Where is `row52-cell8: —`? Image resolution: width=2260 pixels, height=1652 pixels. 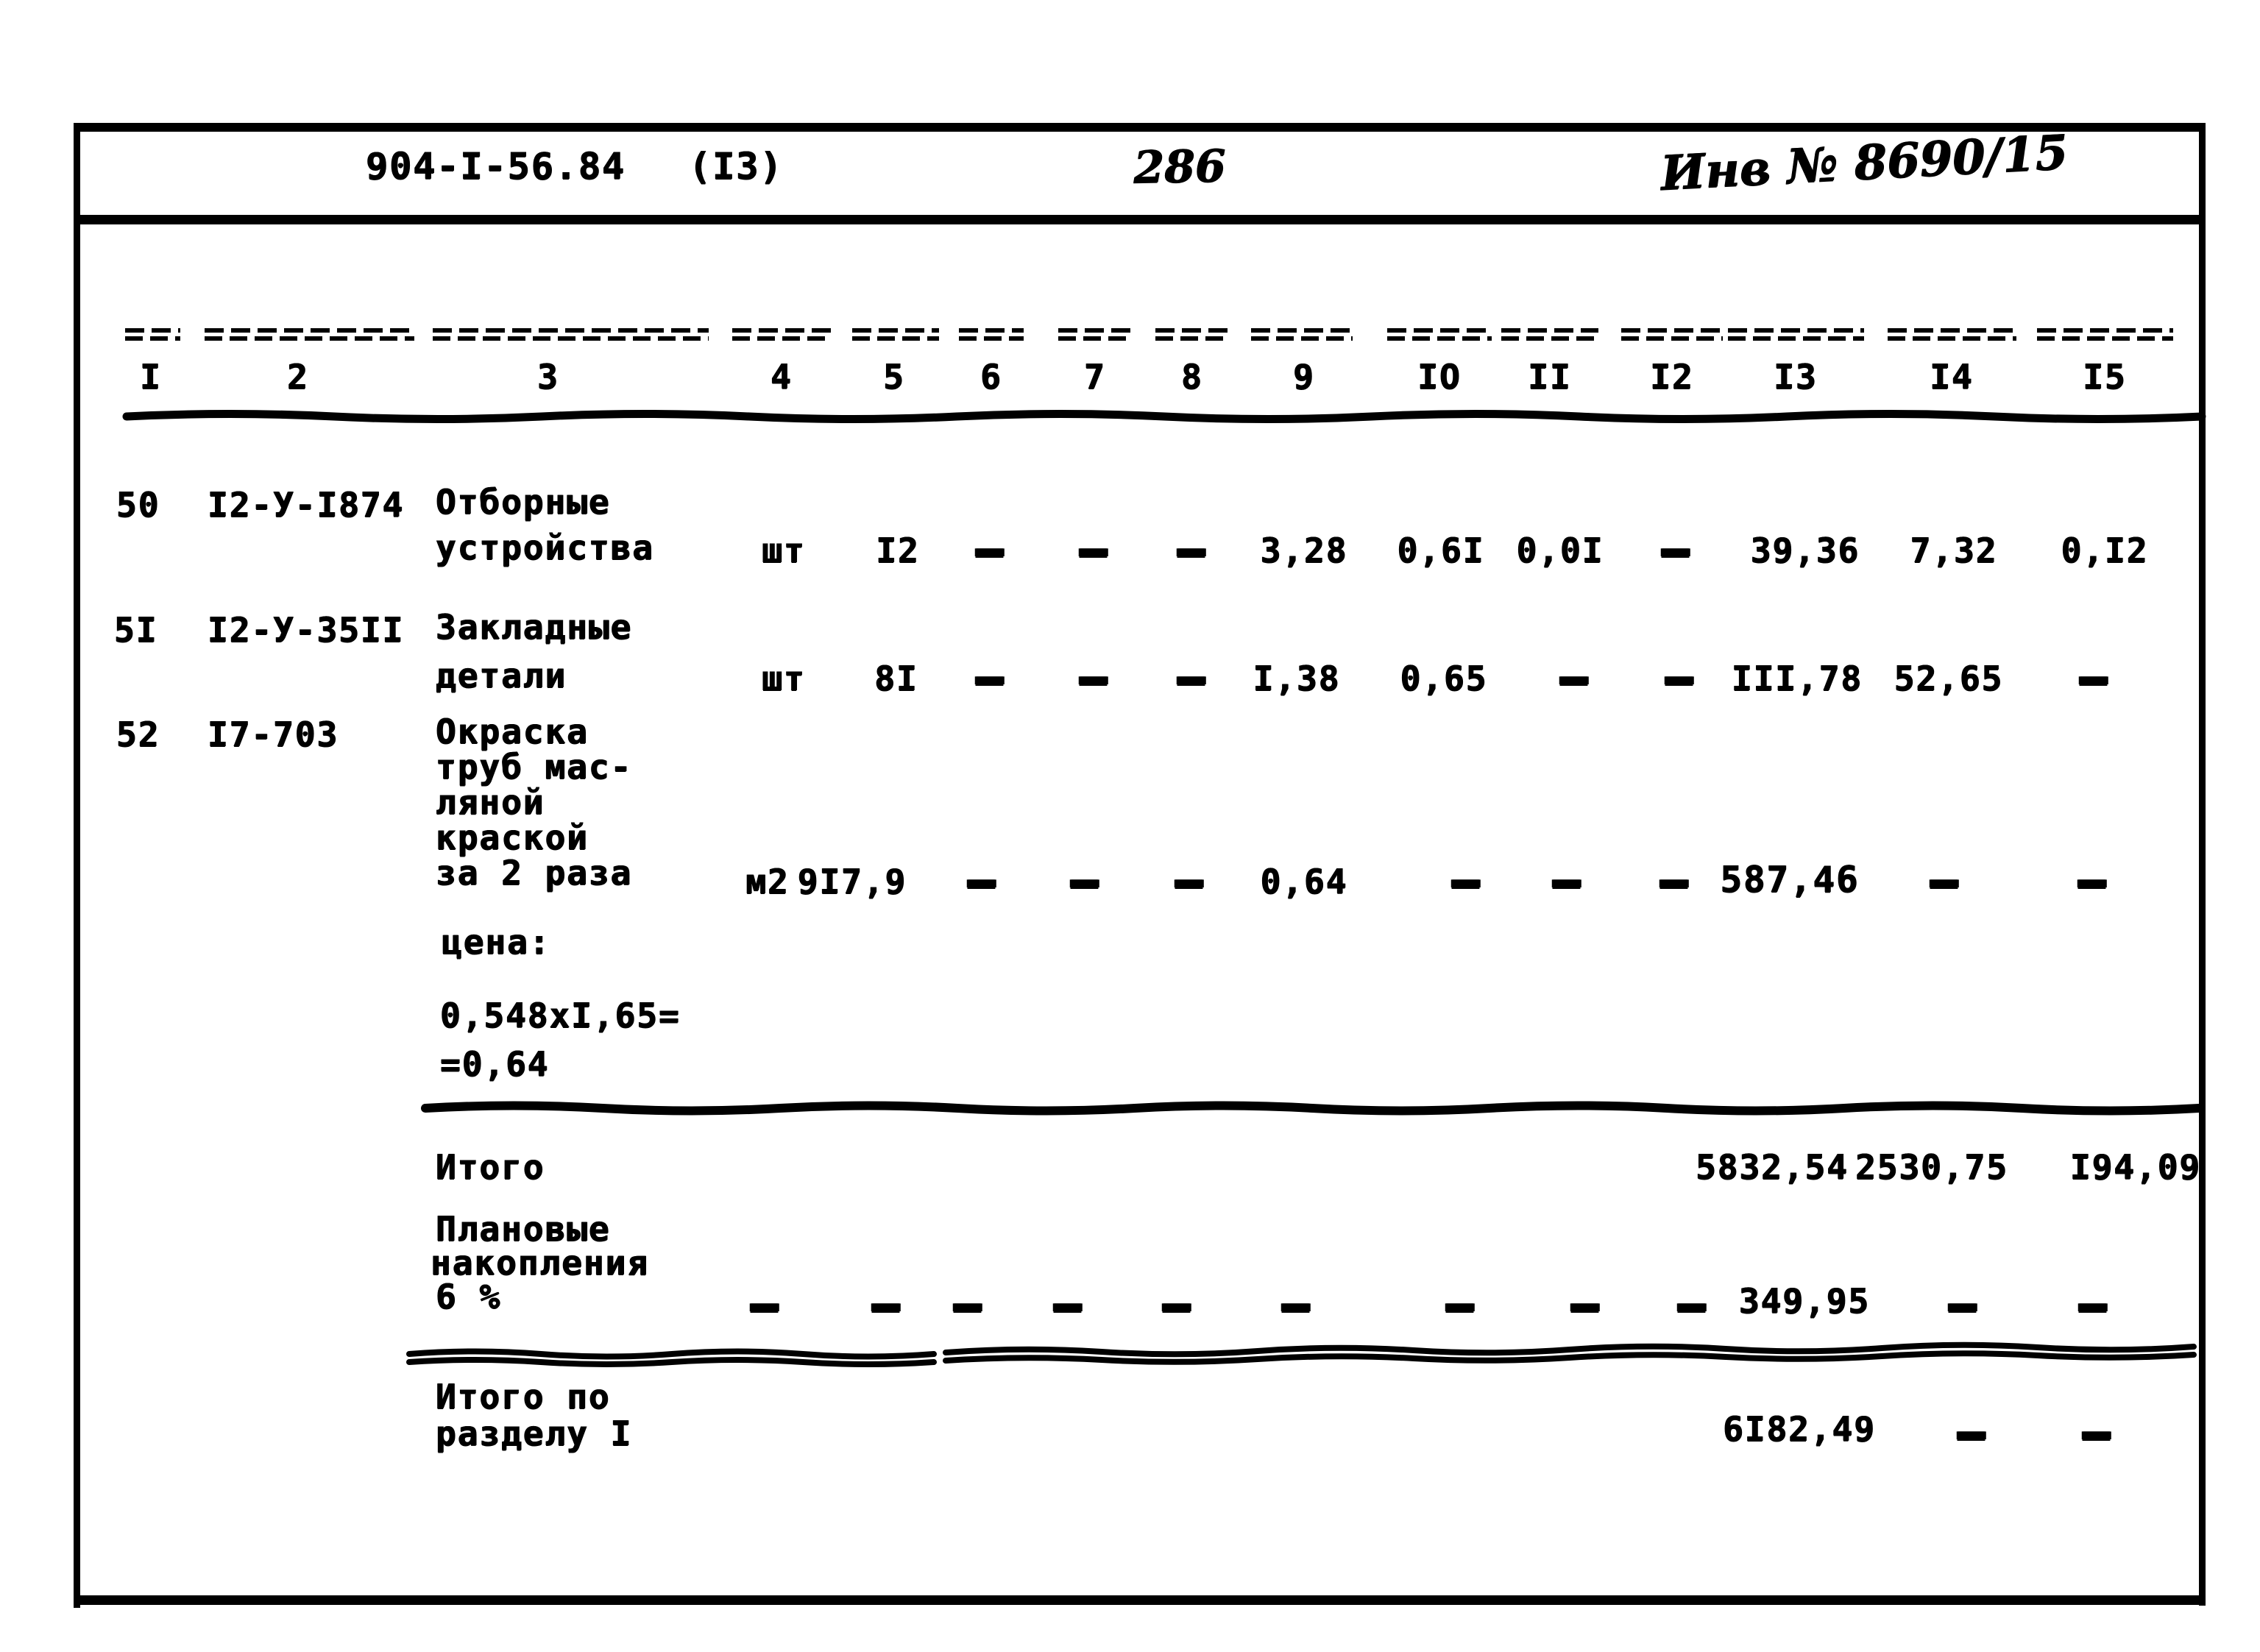
row52-cell8: — is located at coordinates (1190, 879).